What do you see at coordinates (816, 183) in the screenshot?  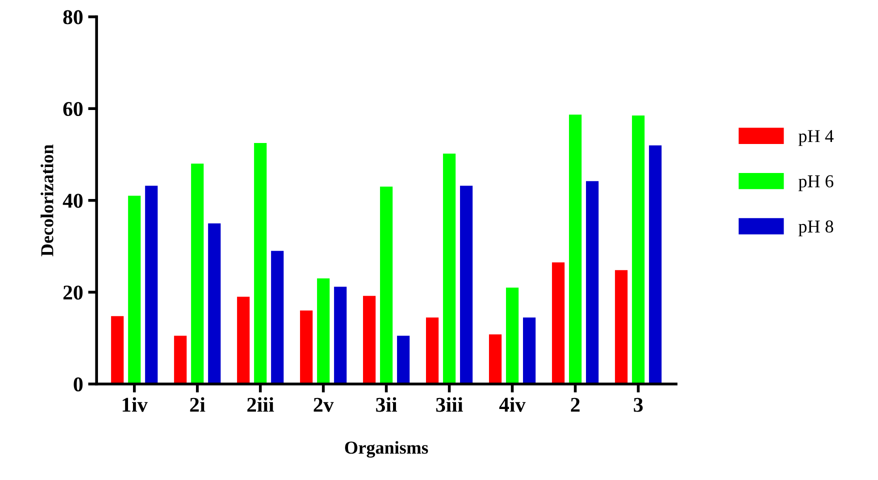 I see `legend-label: pH 6` at bounding box center [816, 183].